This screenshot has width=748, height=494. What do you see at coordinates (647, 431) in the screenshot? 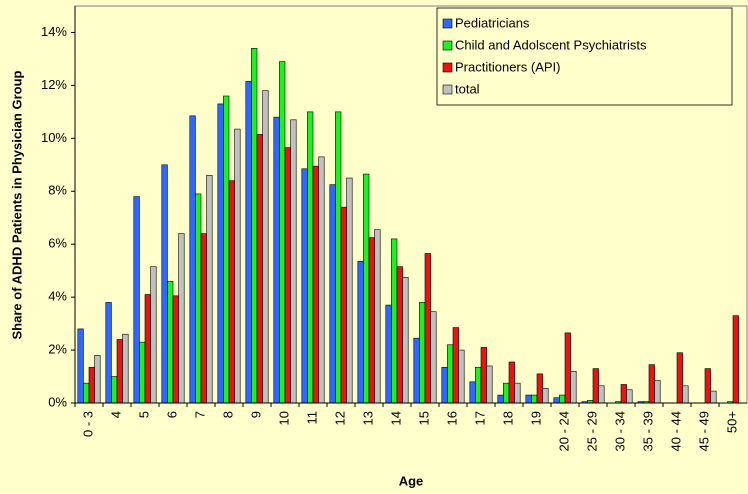
I see `x-tick-label: 35 - 39` at bounding box center [647, 431].